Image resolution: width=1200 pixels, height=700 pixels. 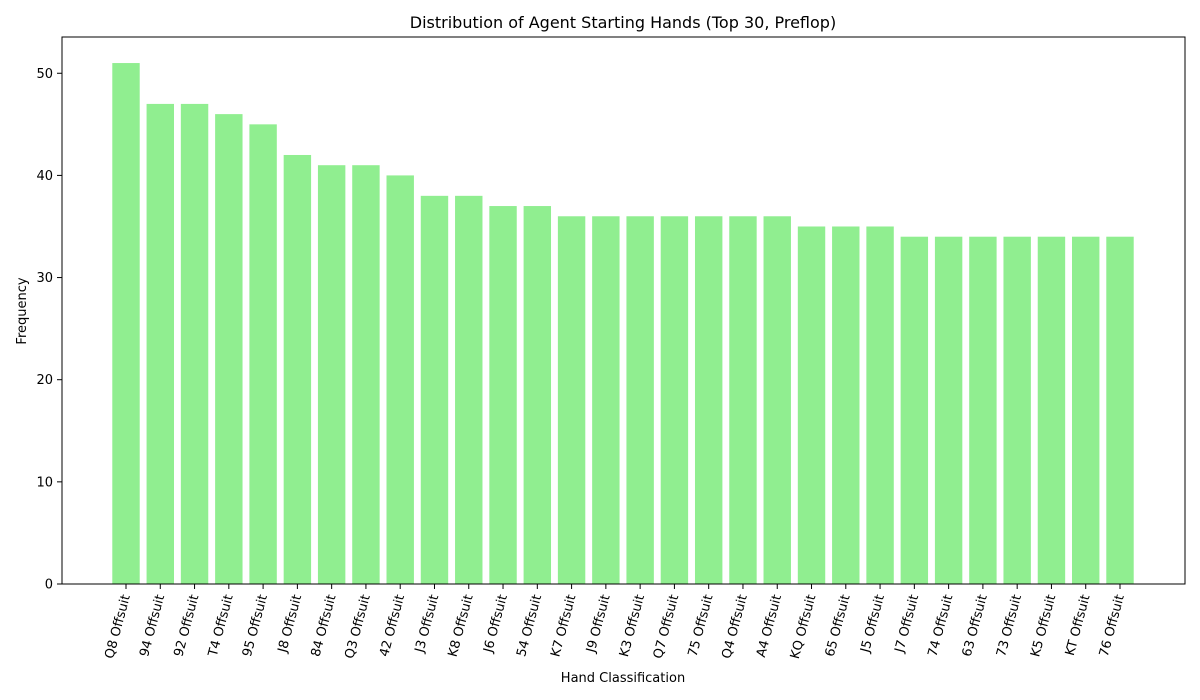 I want to click on x-tick-label: 42 Offsuit, so click(x=392, y=625).